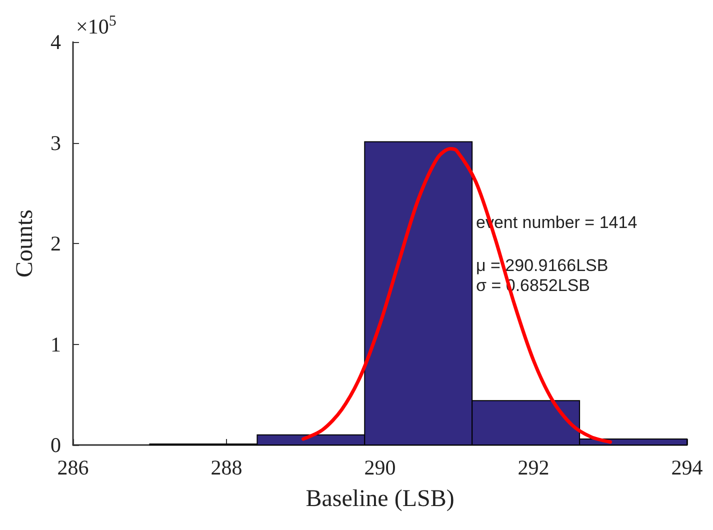  Describe the element at coordinates (380, 499) in the screenshot. I see `x-axis-title: Baseline (LSB)` at that location.